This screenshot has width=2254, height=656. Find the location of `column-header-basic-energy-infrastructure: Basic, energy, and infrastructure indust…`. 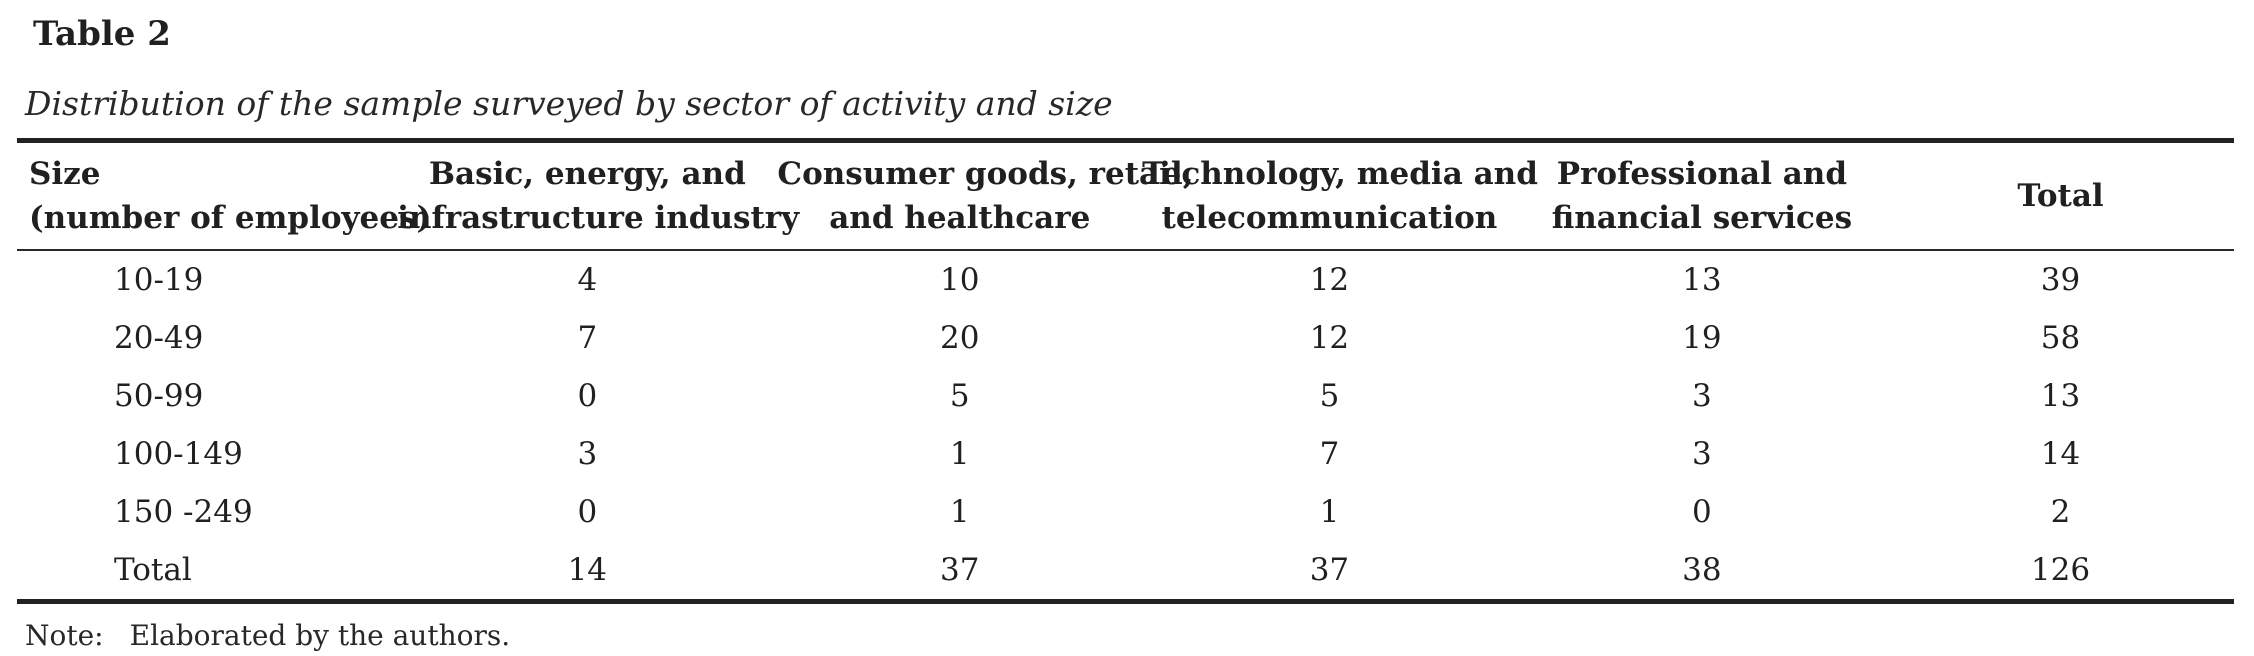

column-header-basic-energy-infrastructure: Basic, energy, and infrastructure indust… is located at coordinates (598, 196).